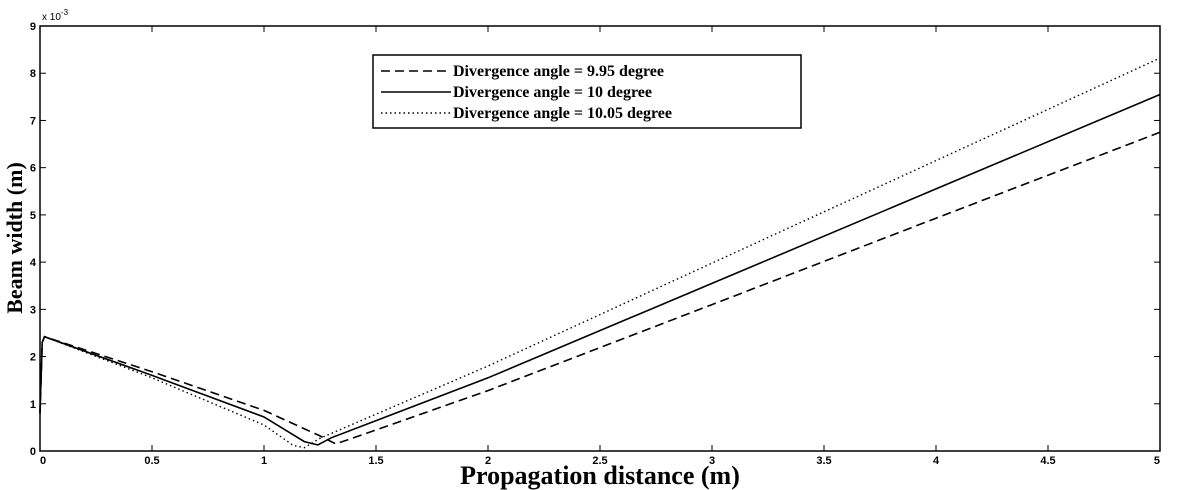 This screenshot has height=490, width=1178. Describe the element at coordinates (151, 461) in the screenshot. I see `x-tick-label: 0.5` at that location.